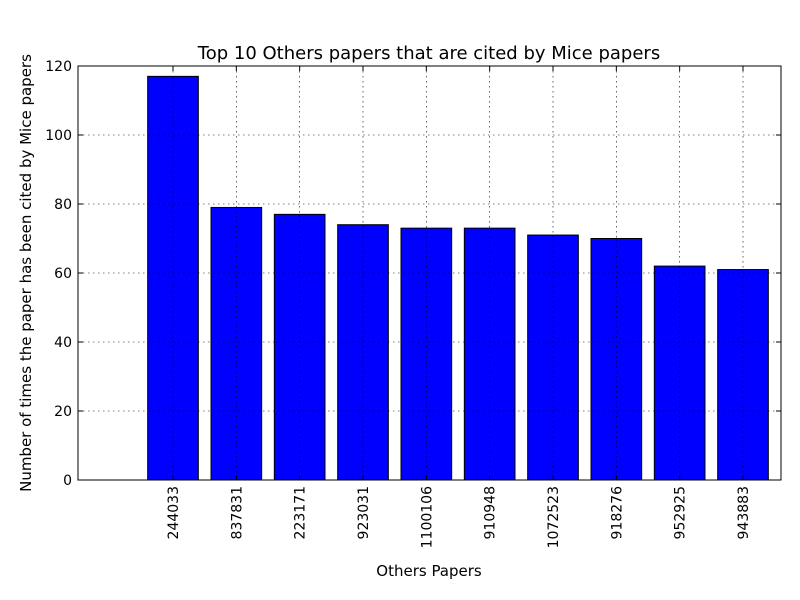  Describe the element at coordinates (58, 136) in the screenshot. I see `y-tick-label: 100` at that location.